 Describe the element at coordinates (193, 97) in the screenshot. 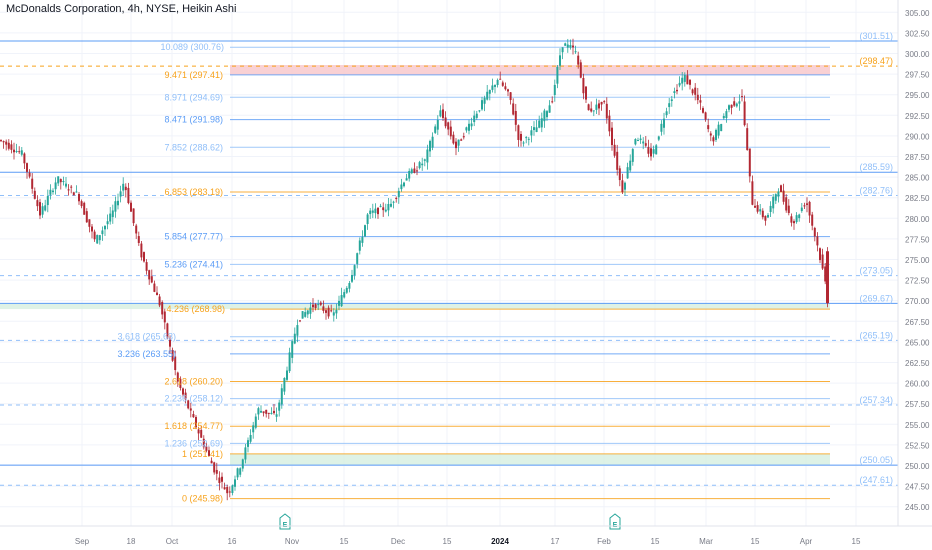

I see `fib-label: 8.971 (294.69)` at that location.